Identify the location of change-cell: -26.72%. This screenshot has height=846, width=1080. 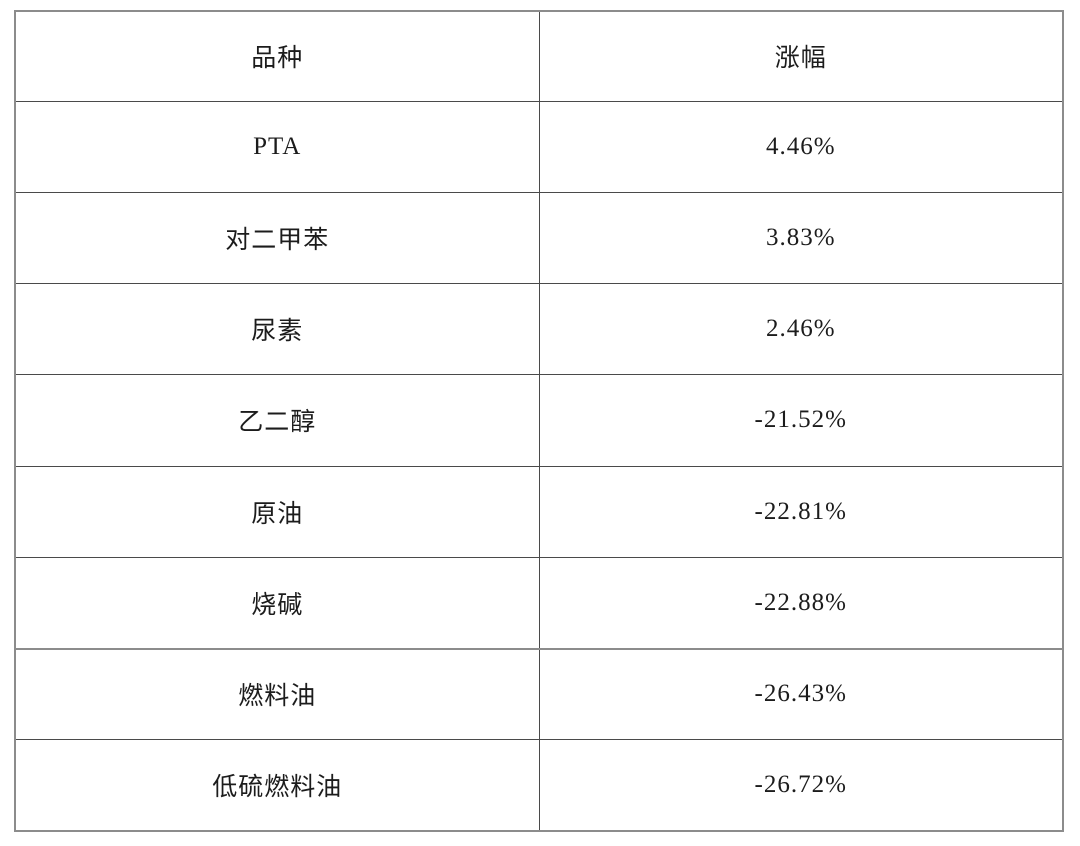
(801, 785).